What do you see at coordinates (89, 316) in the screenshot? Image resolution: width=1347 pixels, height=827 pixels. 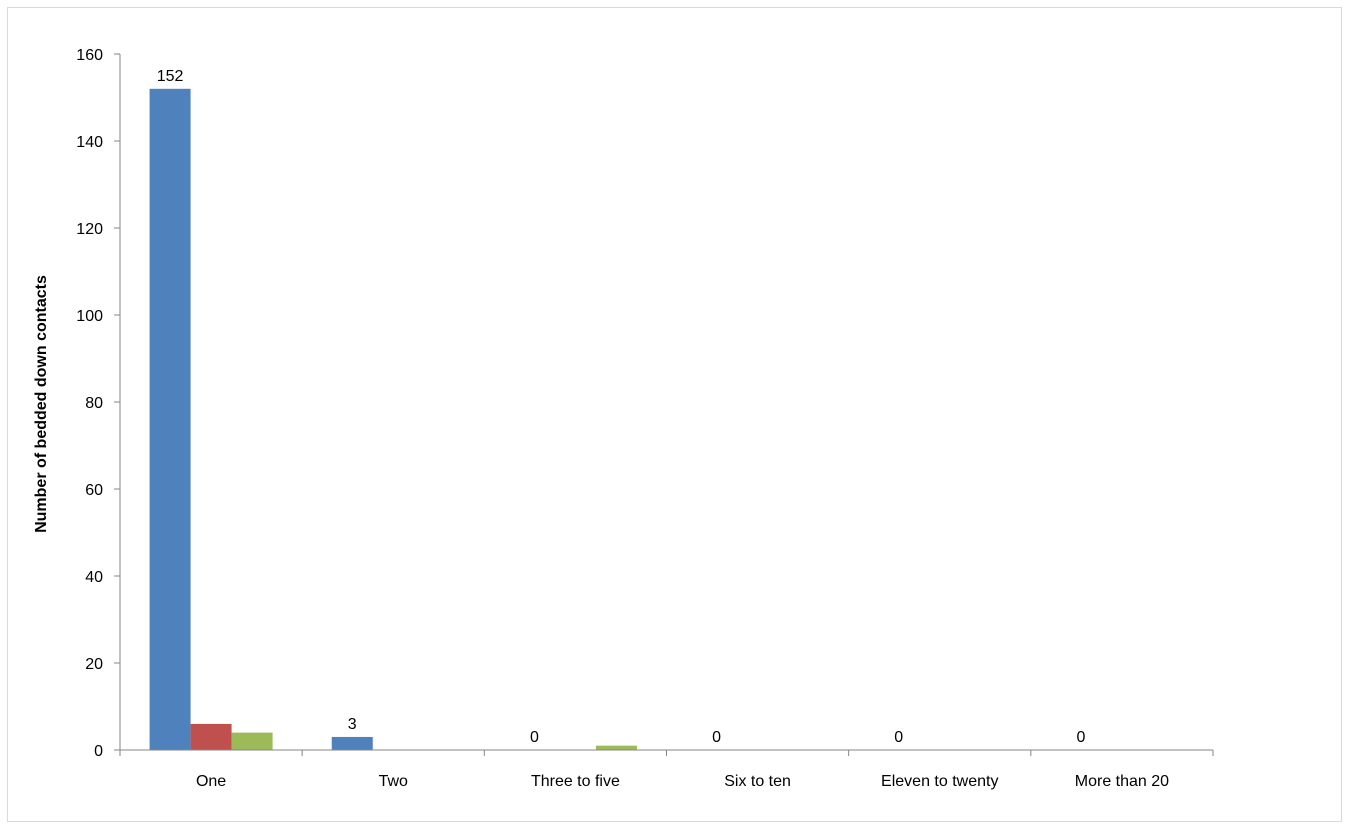 I see `y-tick-label: 100` at bounding box center [89, 316].